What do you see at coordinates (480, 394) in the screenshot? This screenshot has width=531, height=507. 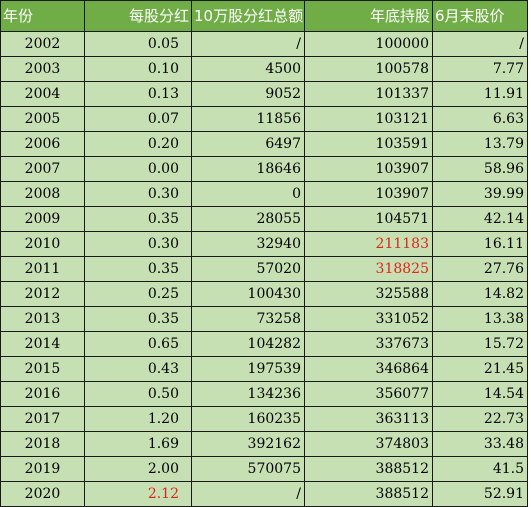 I see `cell-june-price: 14.54` at bounding box center [480, 394].